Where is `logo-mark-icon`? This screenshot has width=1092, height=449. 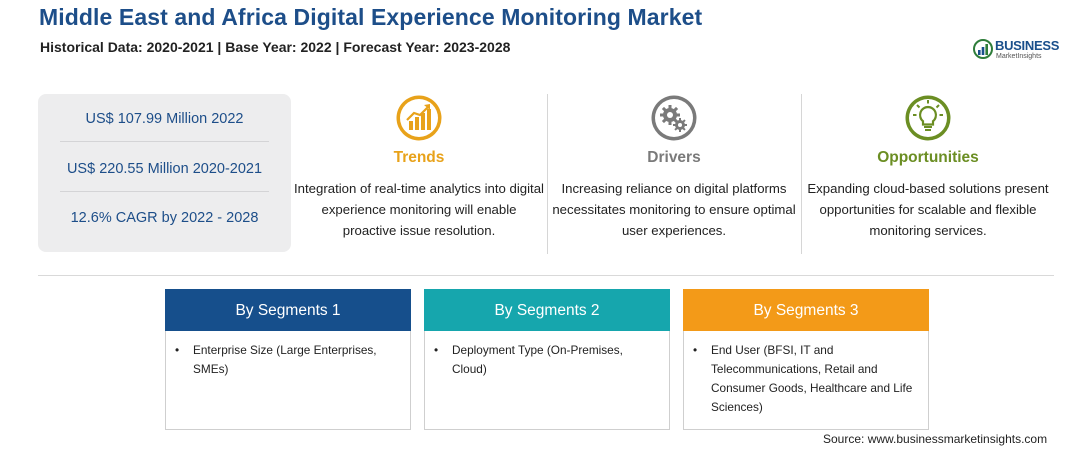 logo-mark-icon is located at coordinates (983, 49).